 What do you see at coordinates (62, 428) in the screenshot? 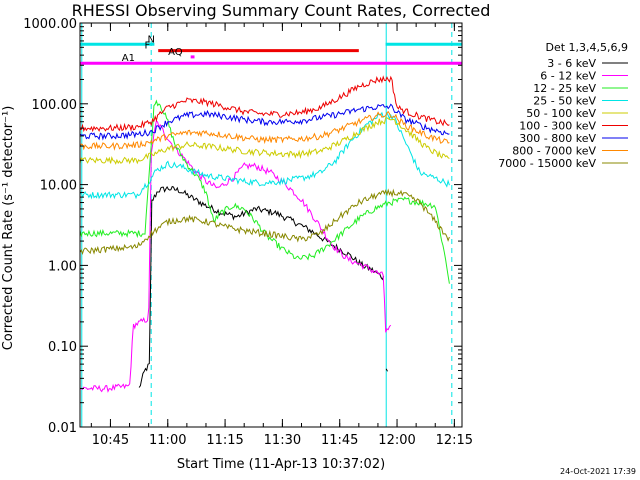
I see `y-tick-label-5: 0.01` at bounding box center [62, 428].